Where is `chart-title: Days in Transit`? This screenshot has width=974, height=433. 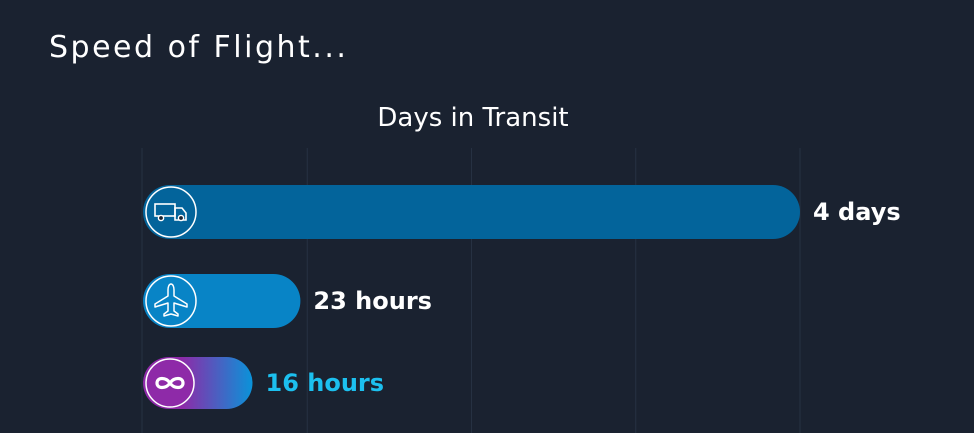 chart-title: Days in Transit is located at coordinates (472, 118).